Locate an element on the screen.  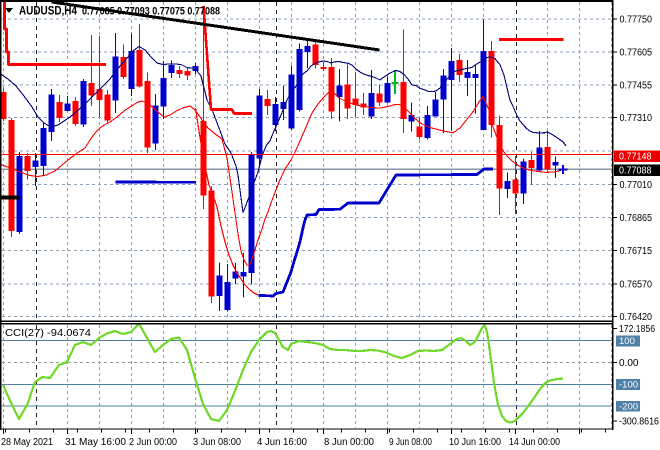
svg-text: 0.77455 is located at coordinates (636, 86).